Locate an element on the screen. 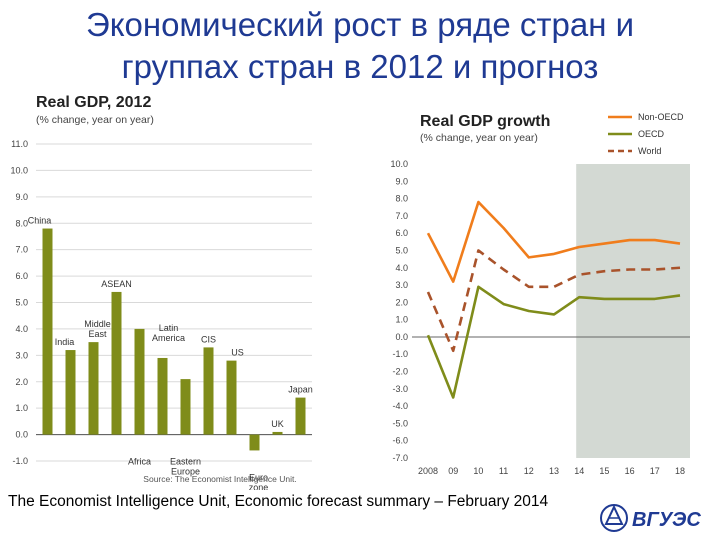  bar-euro-zone is located at coordinates (254, 442).